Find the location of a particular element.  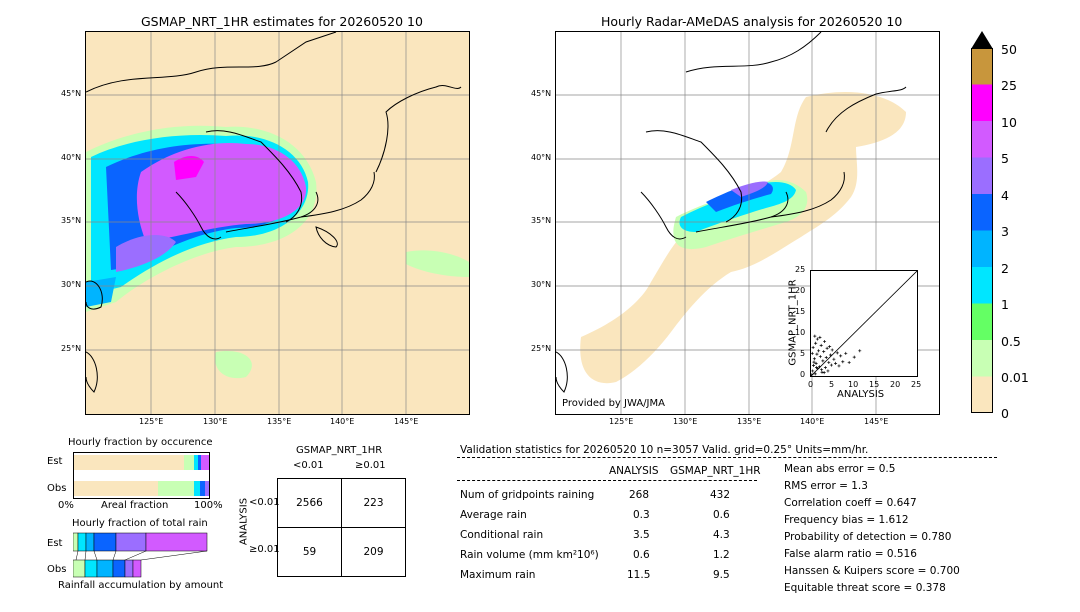

validation-row-analysis: 11.5 is located at coordinates (639, 575).